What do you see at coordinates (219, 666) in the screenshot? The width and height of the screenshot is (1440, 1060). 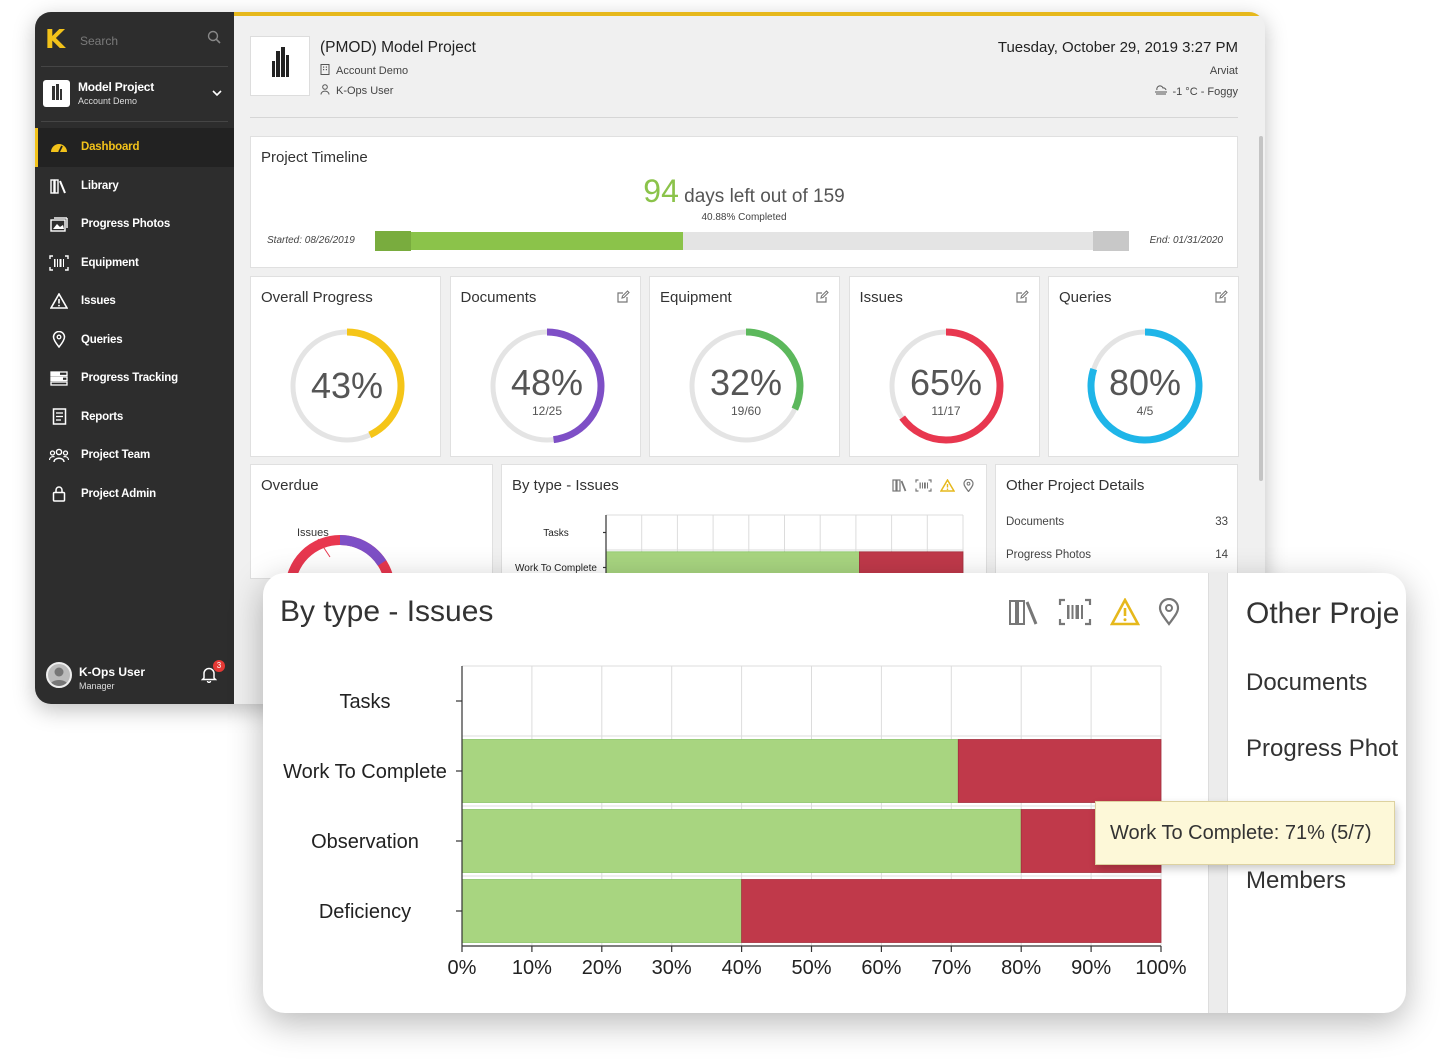 I see `notification-badge: 3` at bounding box center [219, 666].